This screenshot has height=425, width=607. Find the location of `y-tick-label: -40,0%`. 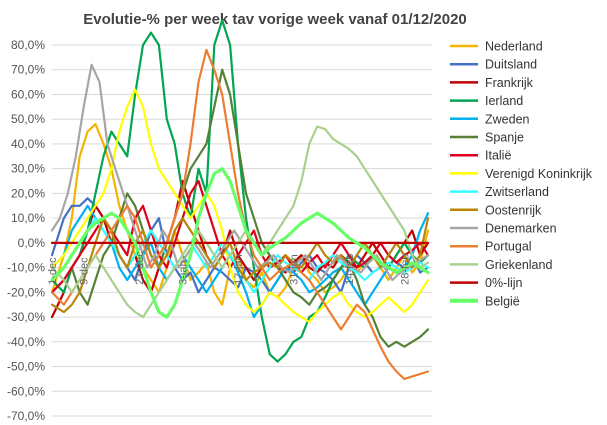

y-tick-label: -40,0% is located at coordinates (26, 342).